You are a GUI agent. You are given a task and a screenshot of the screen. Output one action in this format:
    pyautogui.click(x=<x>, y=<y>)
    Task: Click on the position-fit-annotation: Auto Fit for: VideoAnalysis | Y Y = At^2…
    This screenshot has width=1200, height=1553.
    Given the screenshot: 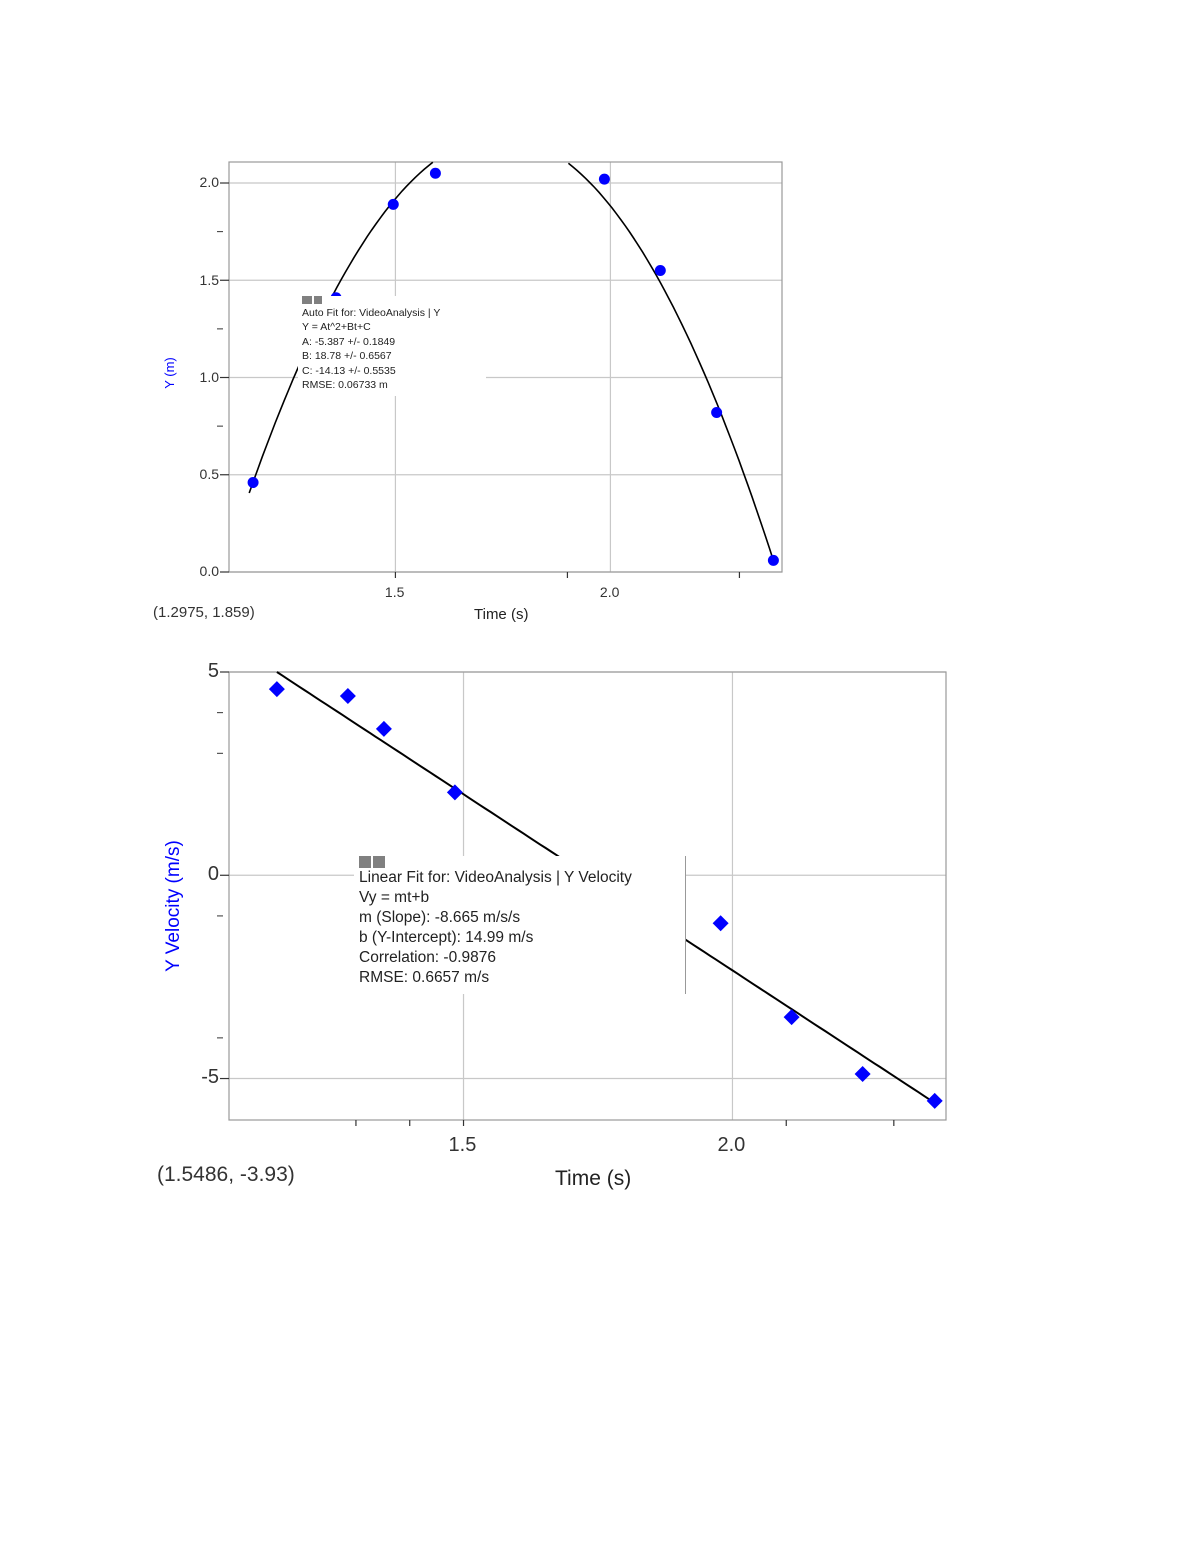 What is the action you would take?
    pyautogui.click(x=392, y=346)
    